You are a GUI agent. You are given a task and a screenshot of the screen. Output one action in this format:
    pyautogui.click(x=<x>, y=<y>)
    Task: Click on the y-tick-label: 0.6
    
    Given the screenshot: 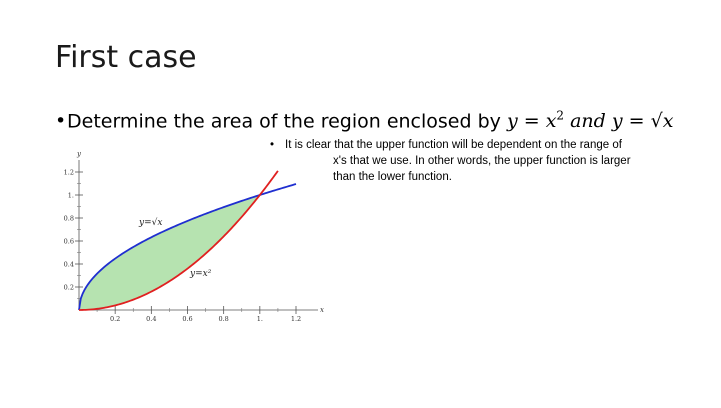 What is the action you would take?
    pyautogui.click(x=69, y=242)
    